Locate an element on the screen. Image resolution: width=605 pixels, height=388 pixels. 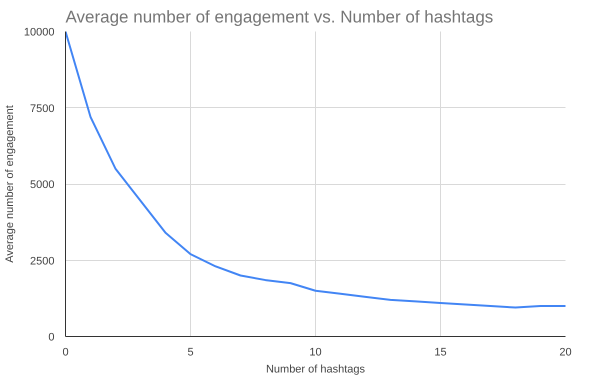
y-tick-label: 0 is located at coordinates (51, 338).